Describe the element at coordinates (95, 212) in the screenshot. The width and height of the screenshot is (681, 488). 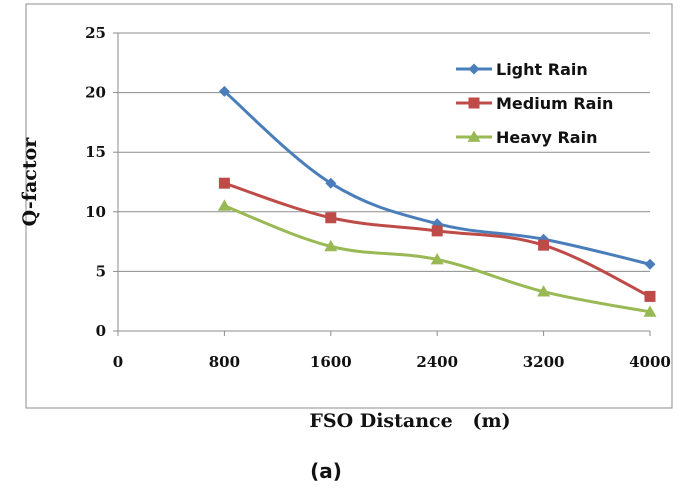
I see `y-tick-label-10: 10` at that location.